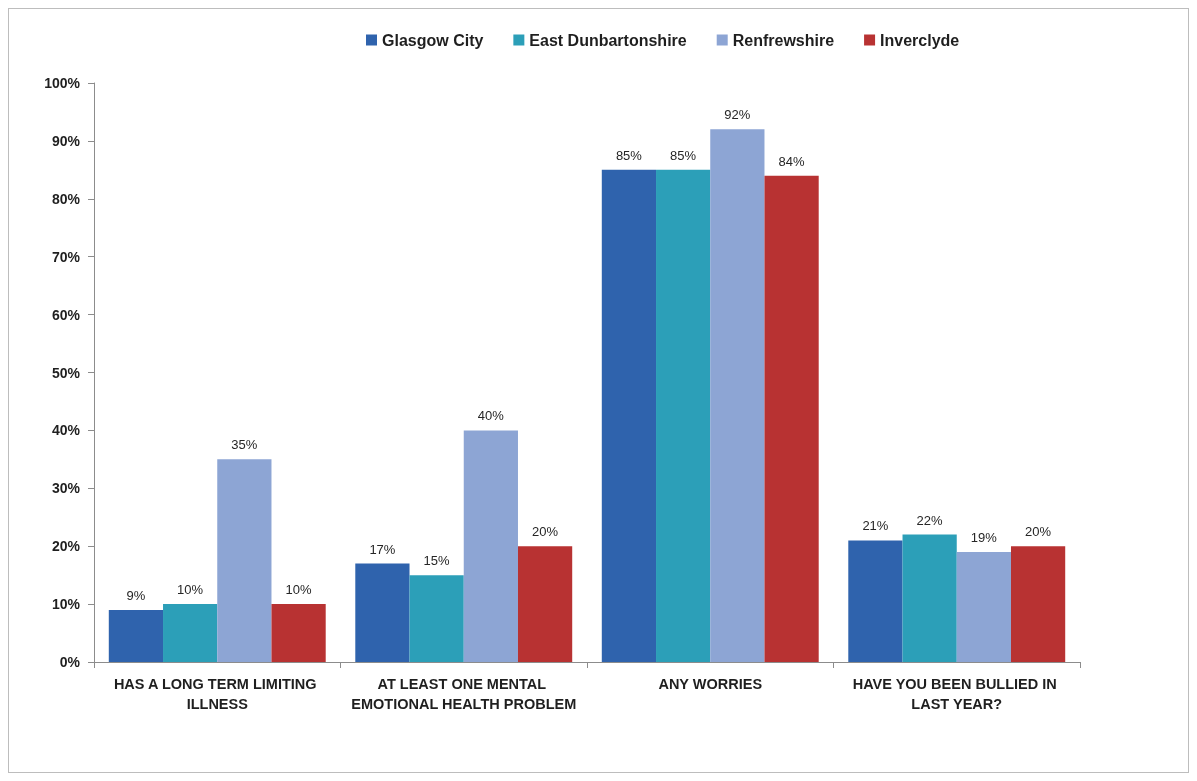 The width and height of the screenshot is (1197, 781). I want to click on y-tick-label: 30%, so click(66, 488).